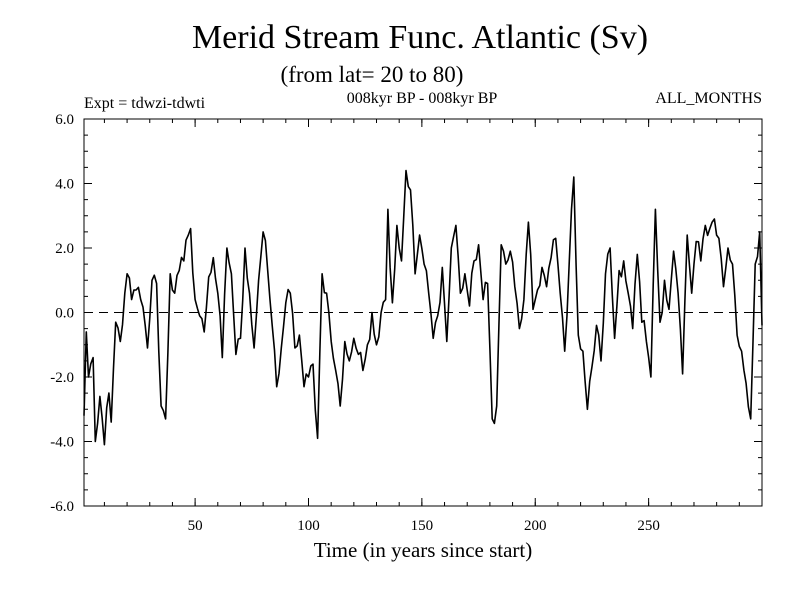  I want to click on x-tick-label: 50, so click(195, 526).